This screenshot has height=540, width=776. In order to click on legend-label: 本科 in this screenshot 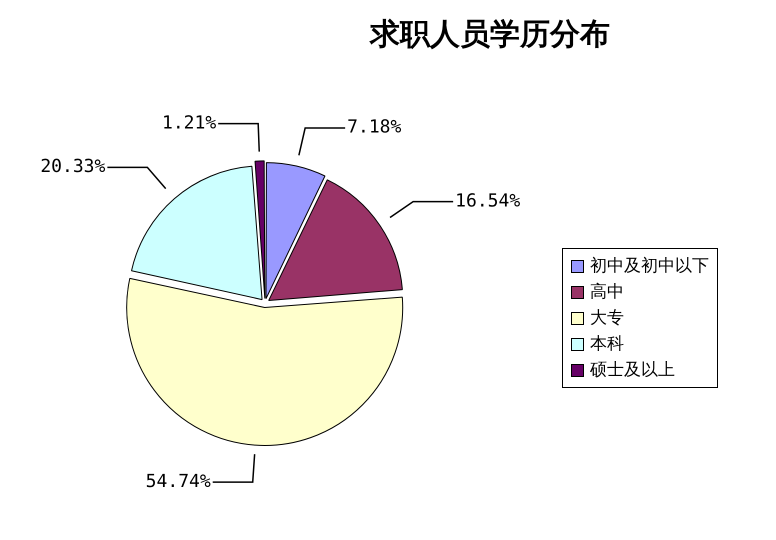, I will do `click(607, 344)`.